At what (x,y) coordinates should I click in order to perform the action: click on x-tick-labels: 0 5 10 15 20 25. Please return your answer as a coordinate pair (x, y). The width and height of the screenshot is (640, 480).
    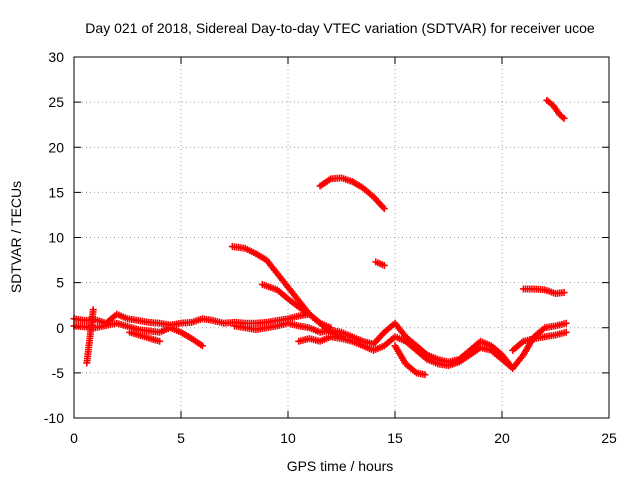
    Looking at the image, I should click on (343, 438).